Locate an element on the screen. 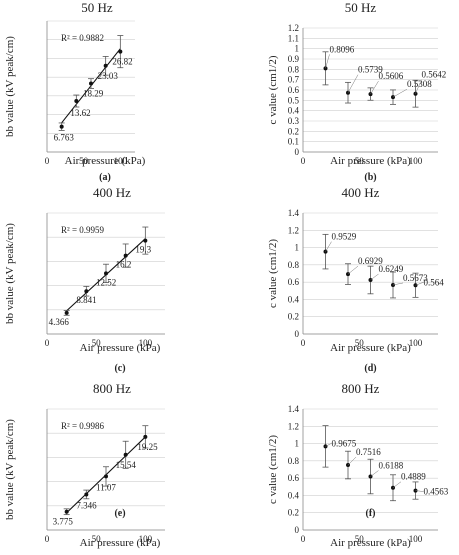 The image size is (459, 555). y-tick-label: 0.7 is located at coordinates (294, 80).